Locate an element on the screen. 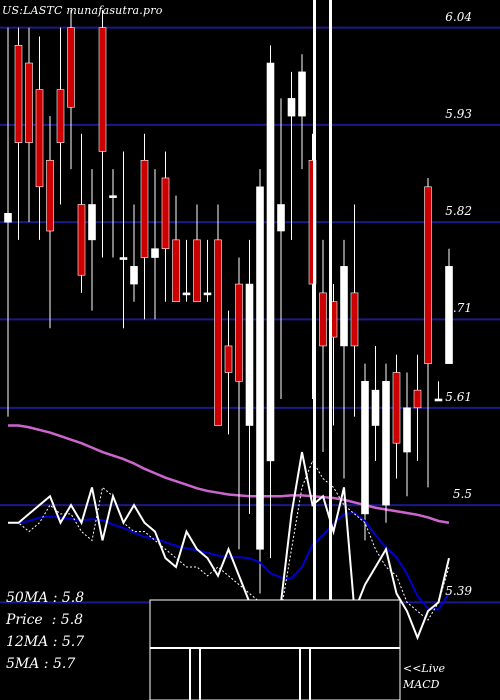 This screenshot has width=500, height=700. ma-long-path is located at coordinates (229, 474).